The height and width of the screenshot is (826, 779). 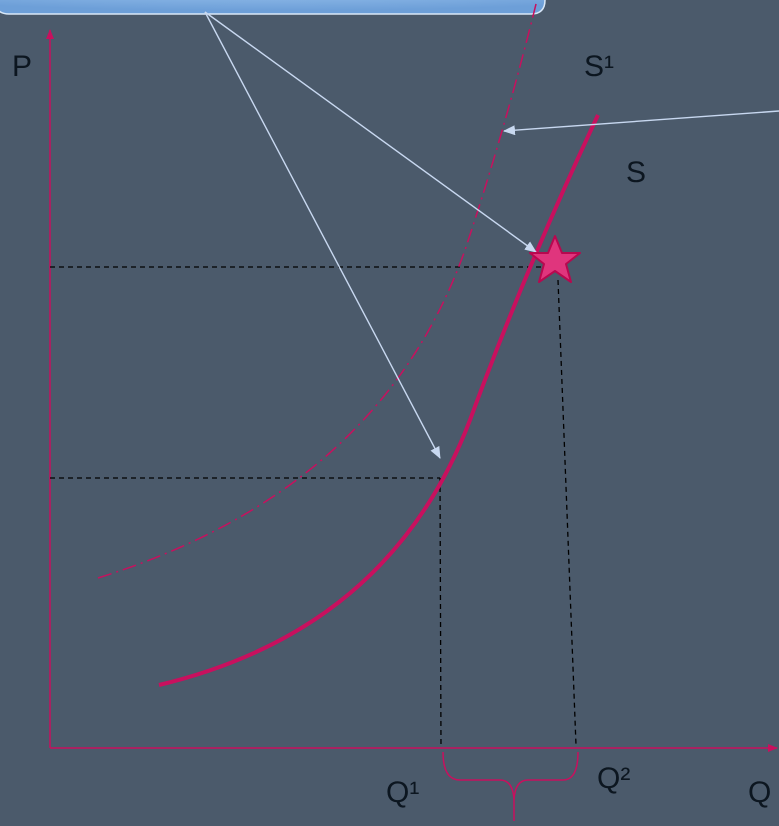 What do you see at coordinates (273, 7) in the screenshot?
I see `callout-box` at bounding box center [273, 7].